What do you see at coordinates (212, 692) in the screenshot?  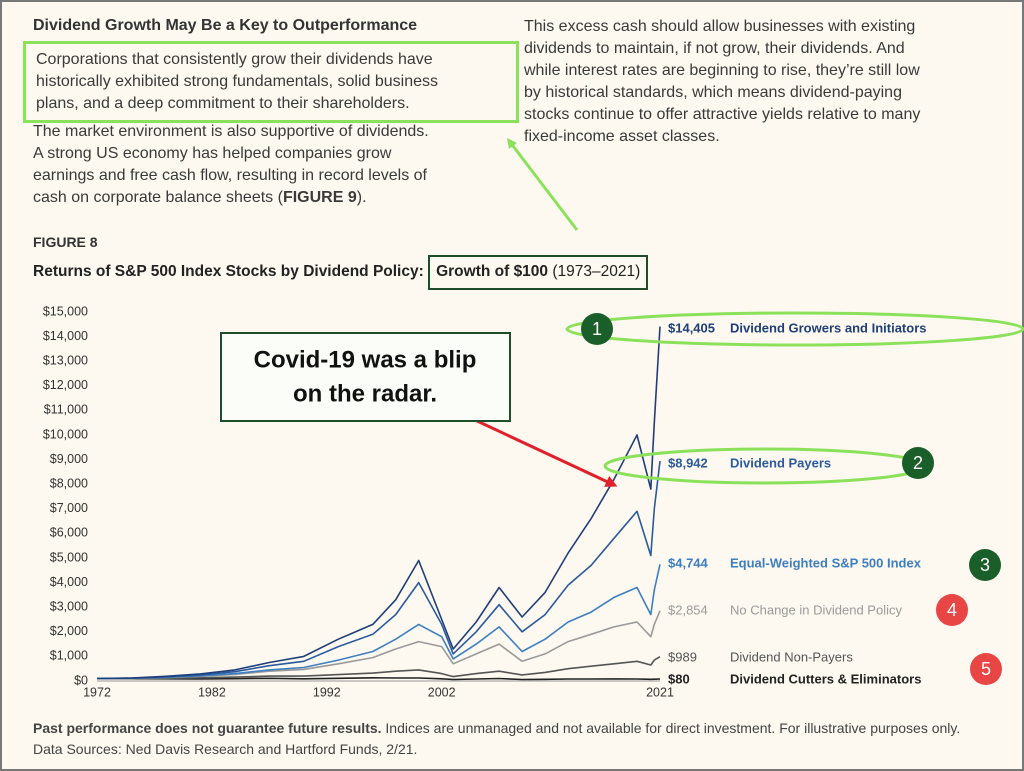 I see `x-tick-label: 1982` at bounding box center [212, 692].